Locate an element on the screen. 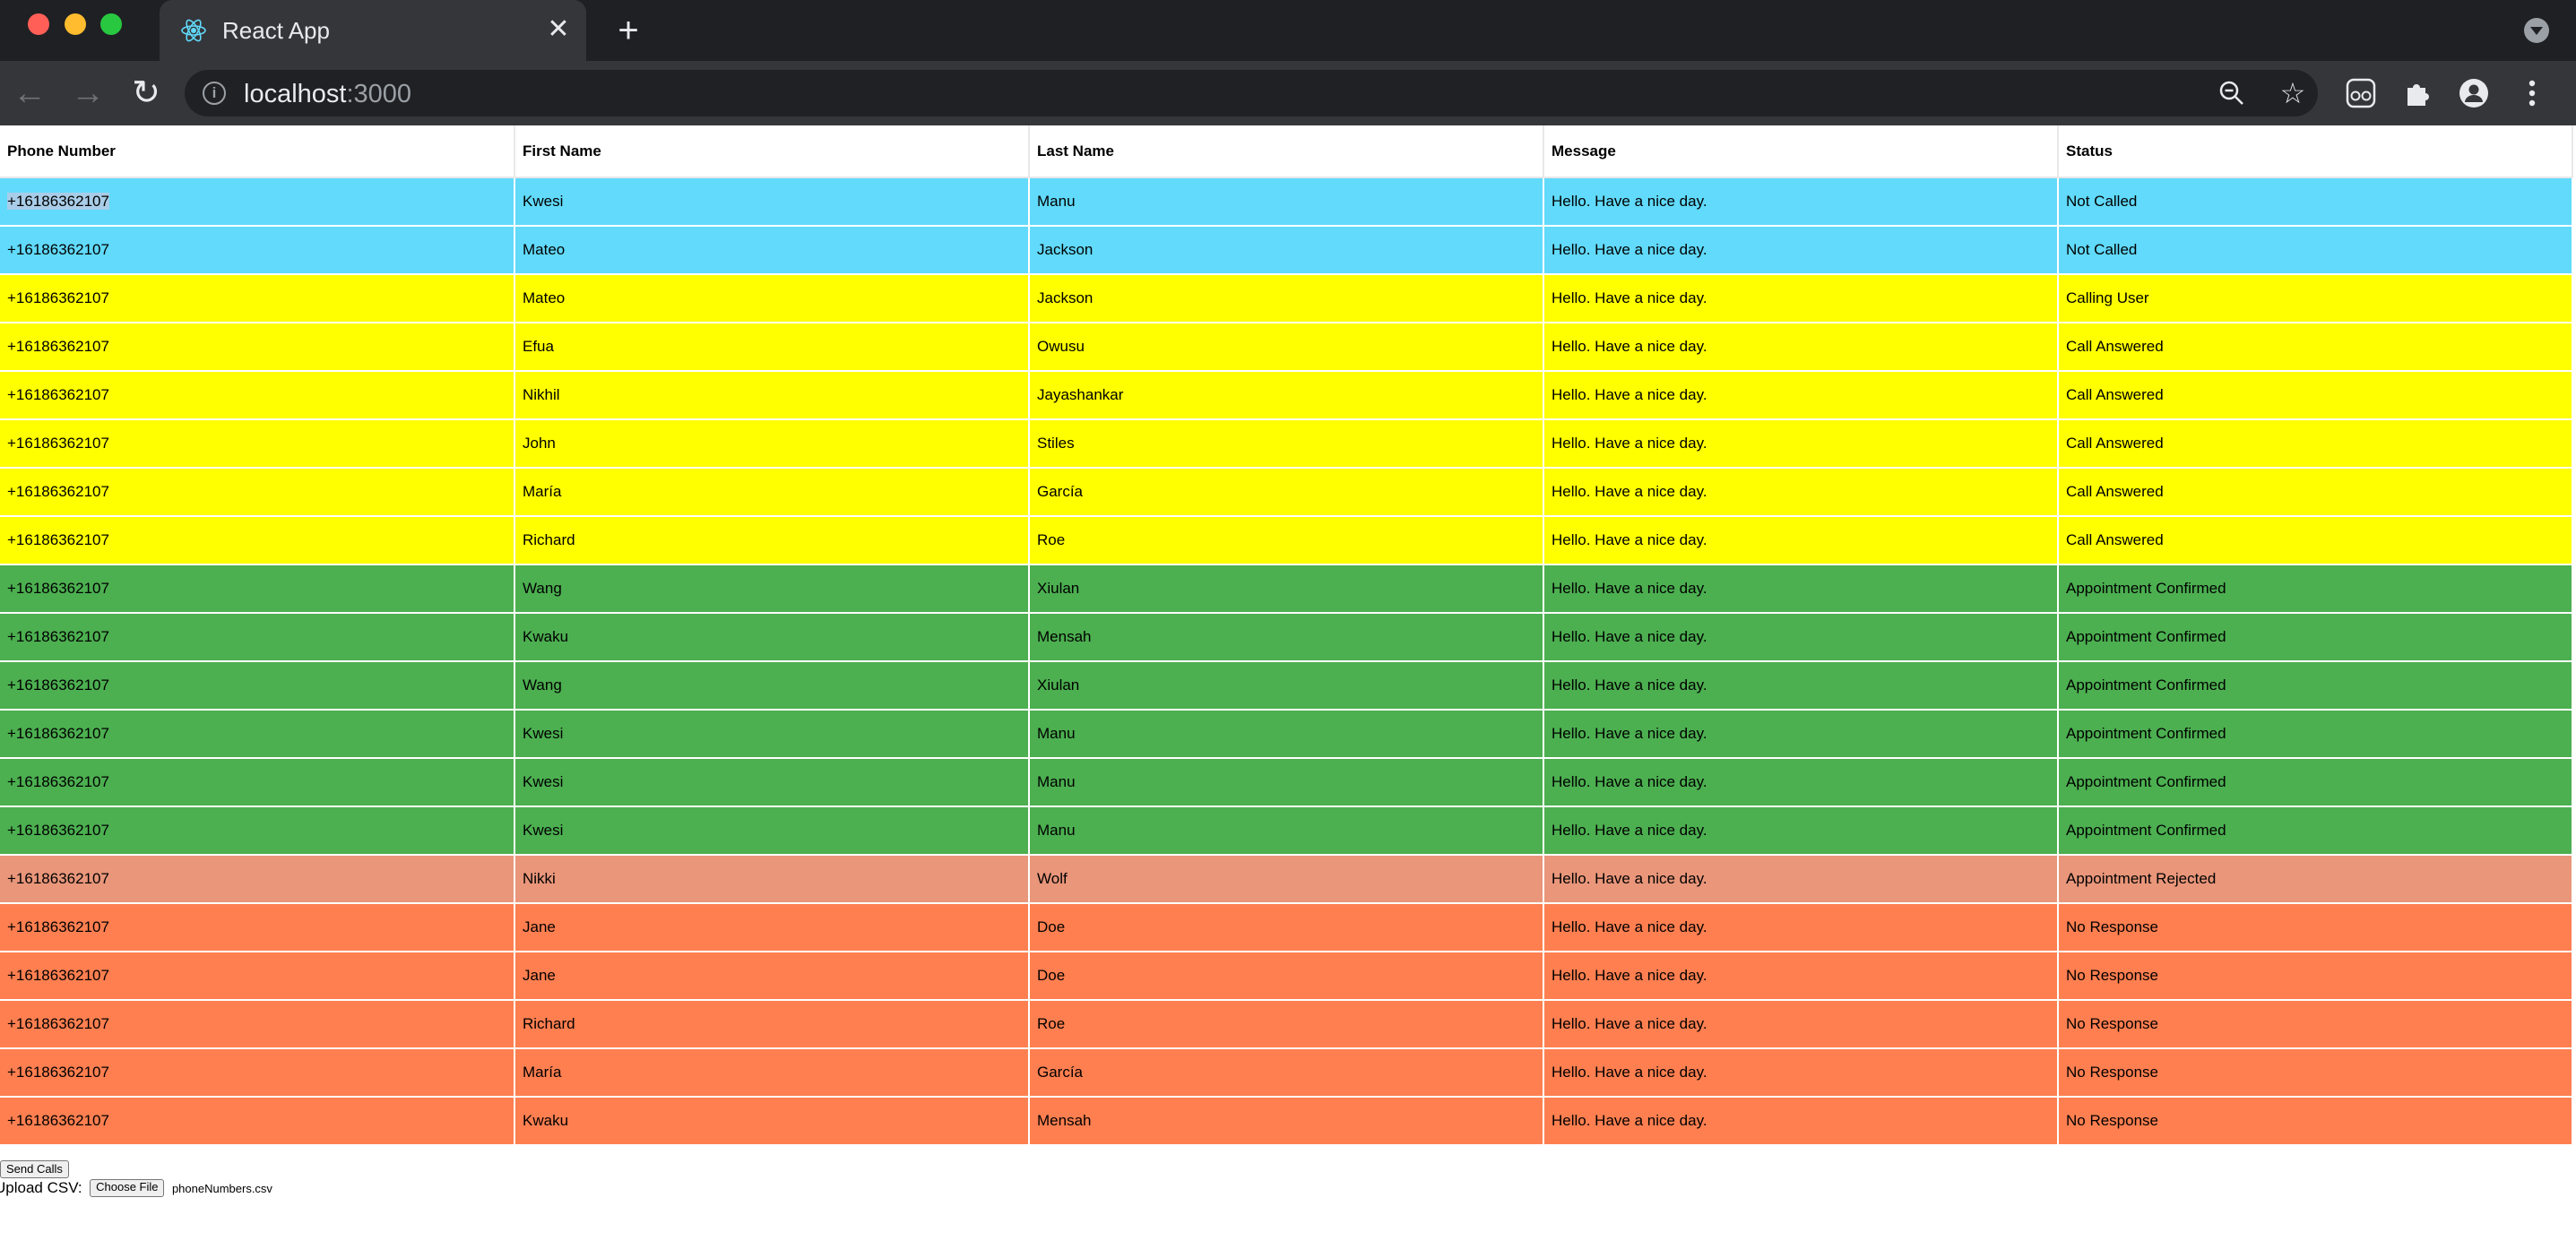 The height and width of the screenshot is (1258, 2576). address-bar: i localhost:3000 ☆ is located at coordinates (1251, 93).